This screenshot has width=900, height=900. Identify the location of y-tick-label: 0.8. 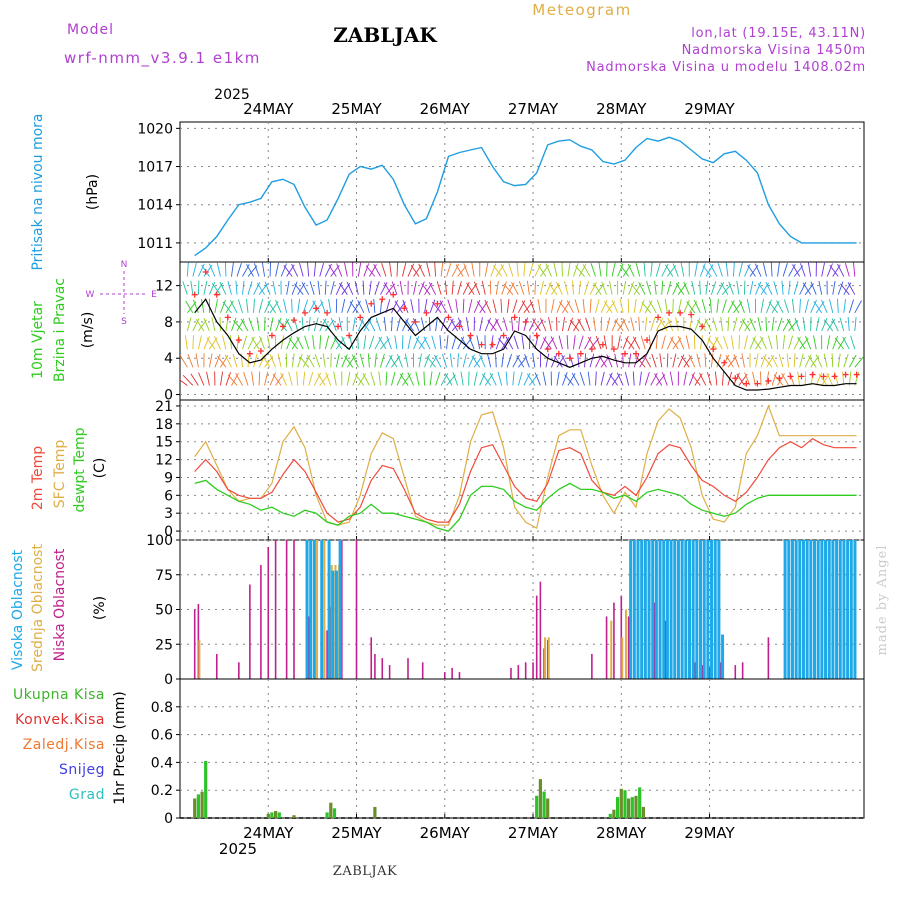
(162, 708).